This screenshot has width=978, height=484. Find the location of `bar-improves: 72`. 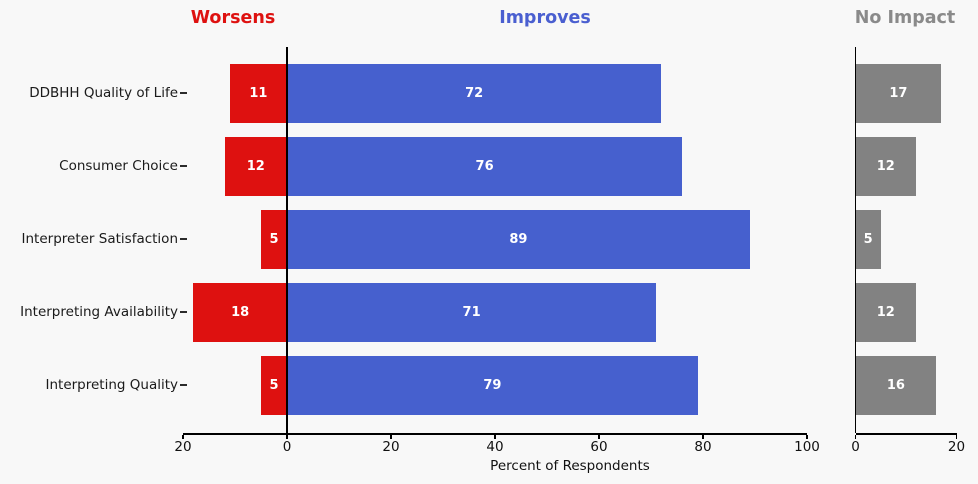

bar-improves: 72 is located at coordinates (474, 93).